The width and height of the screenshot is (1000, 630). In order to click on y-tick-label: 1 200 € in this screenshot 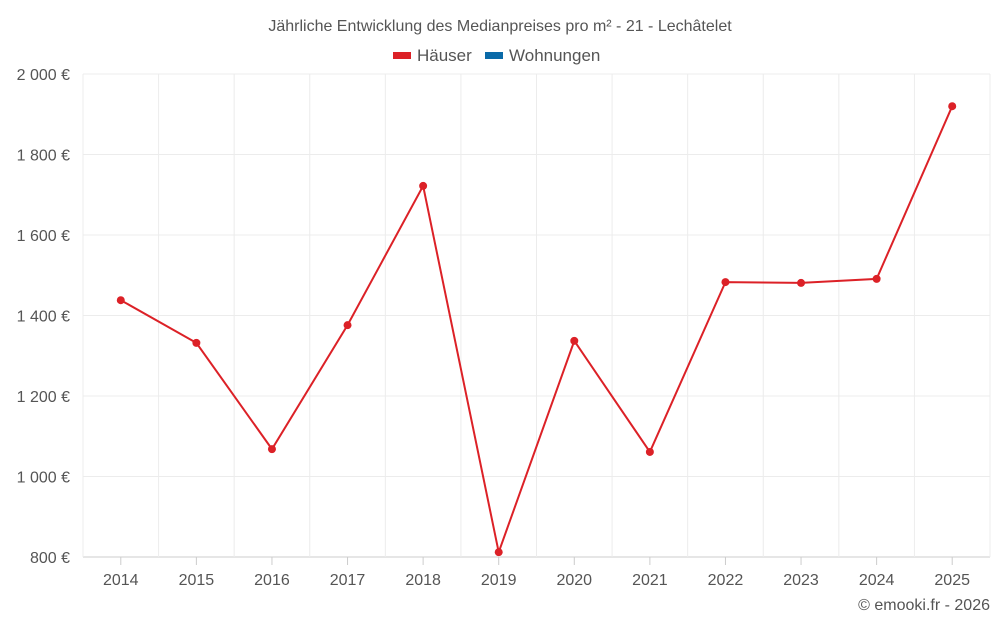, I will do `click(43, 397)`.